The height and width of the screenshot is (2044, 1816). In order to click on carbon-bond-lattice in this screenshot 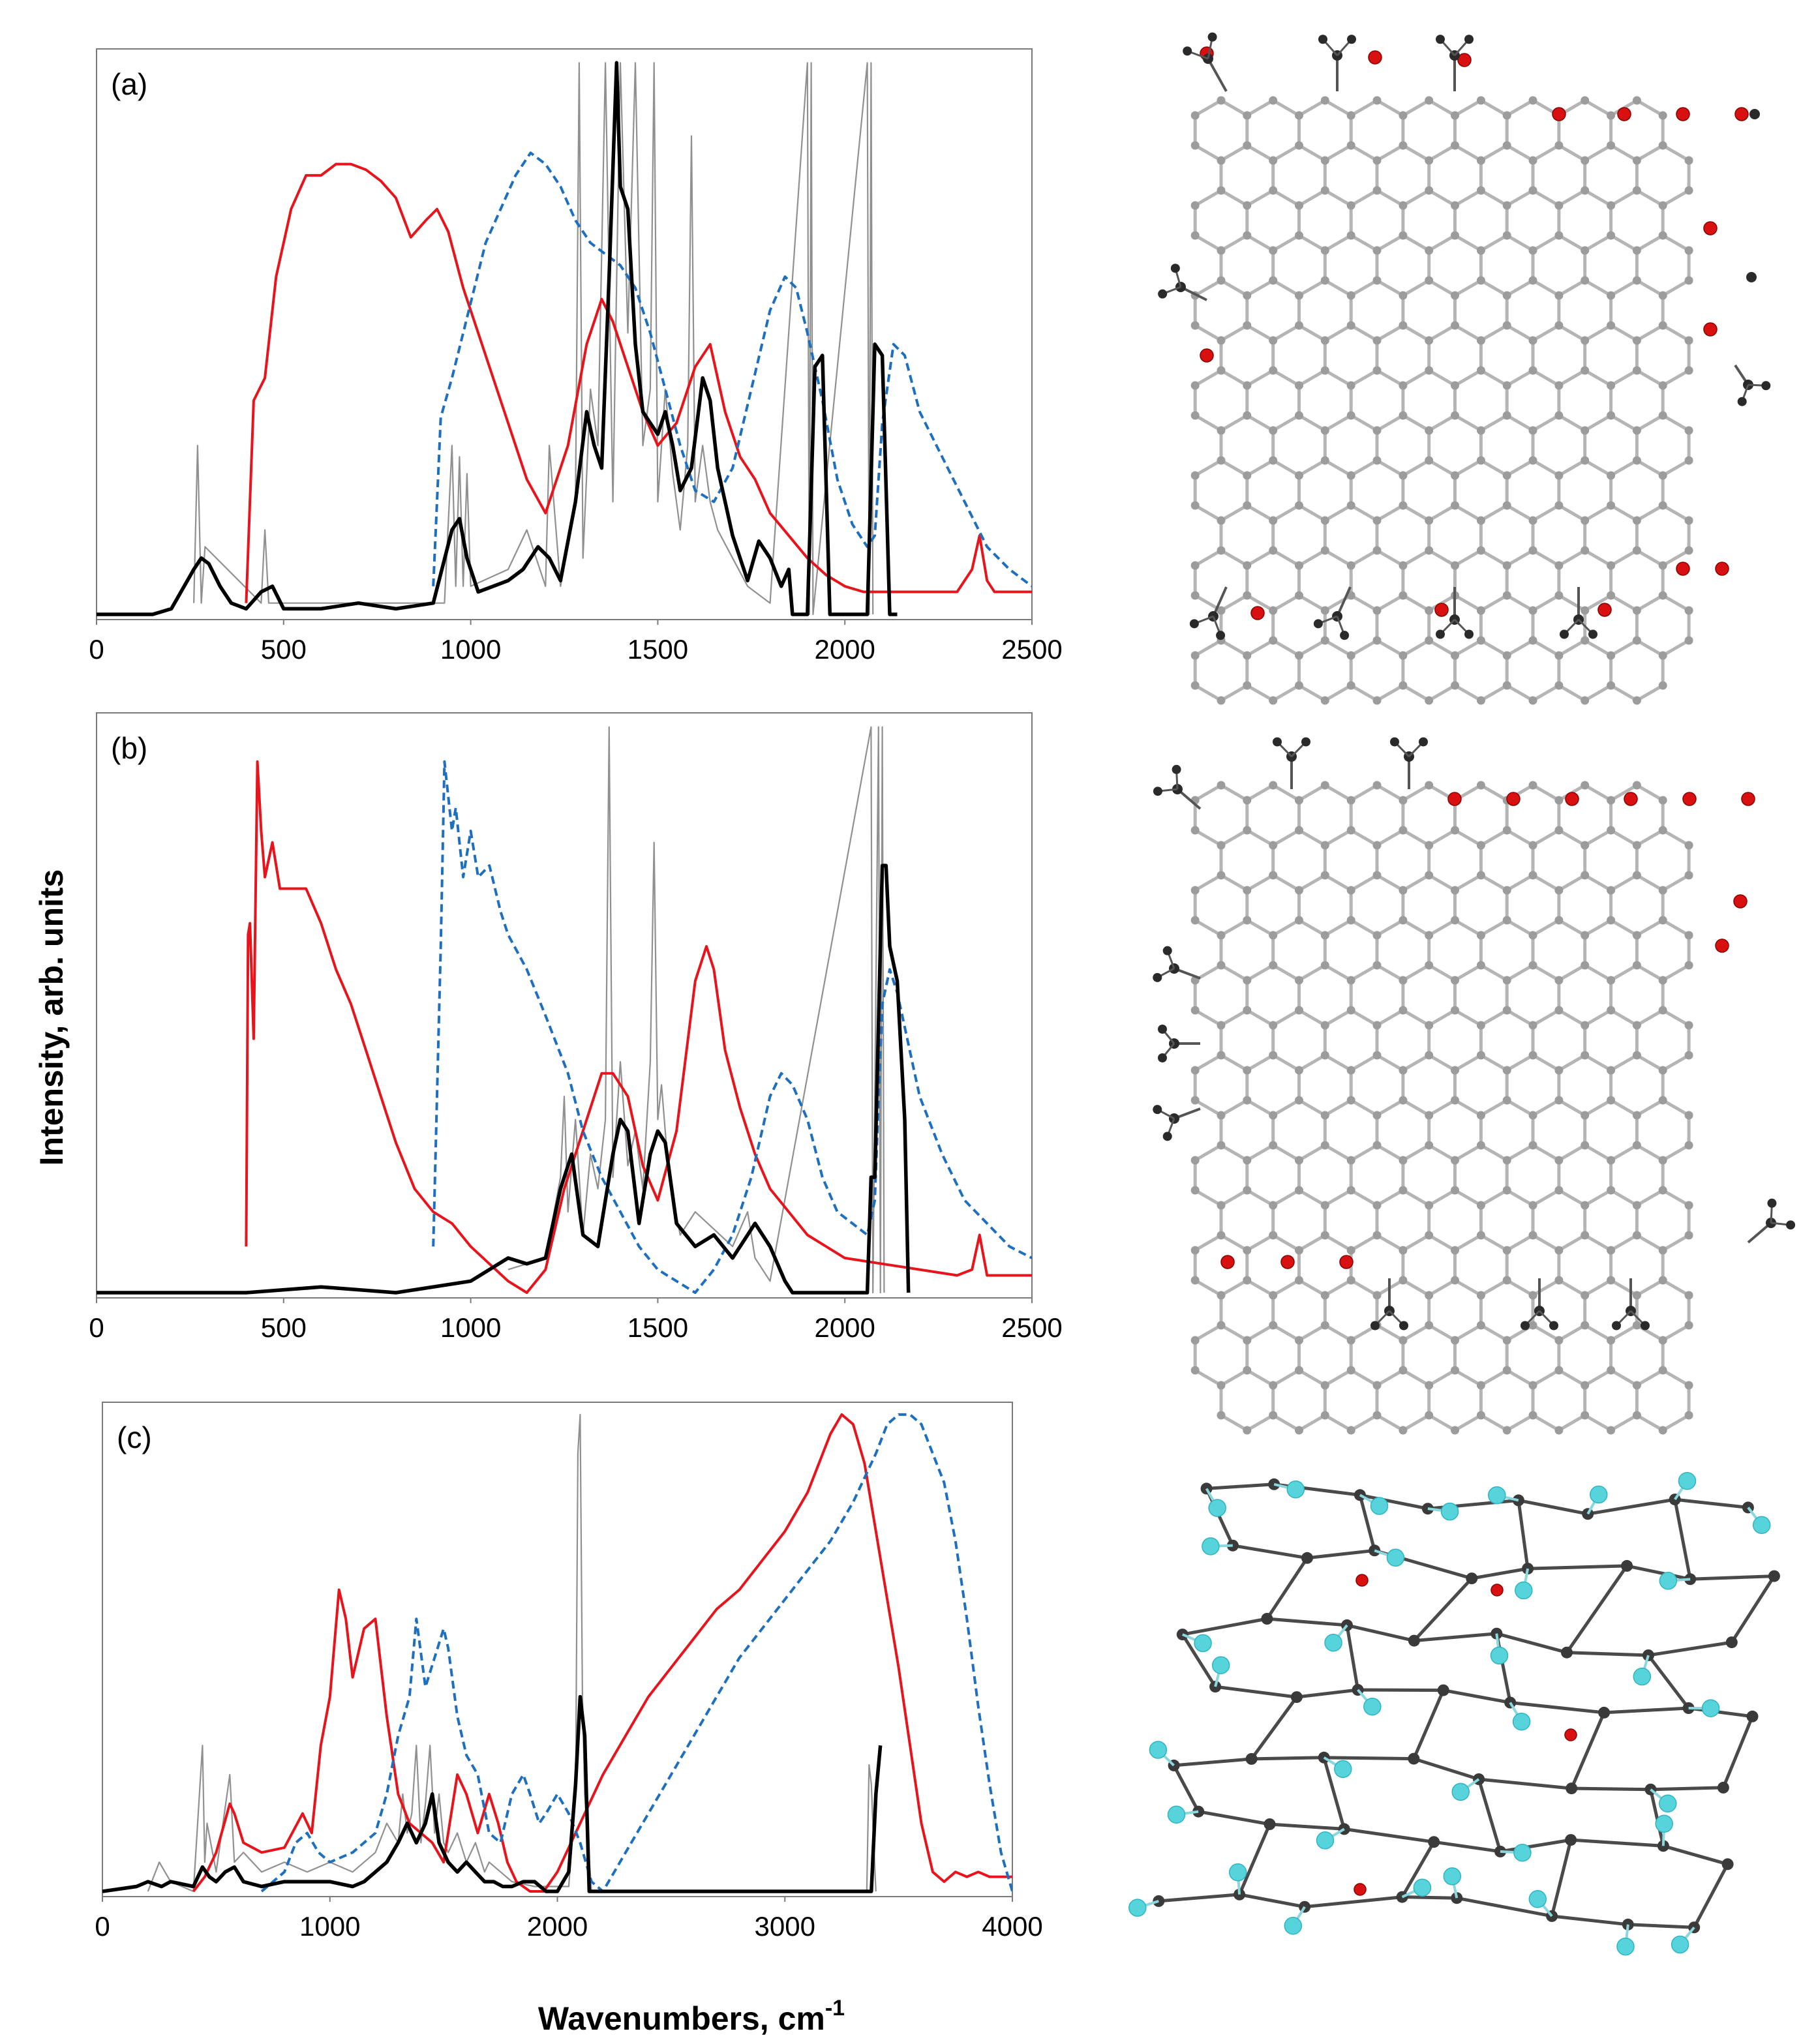, I will do `click(1442, 400)`.